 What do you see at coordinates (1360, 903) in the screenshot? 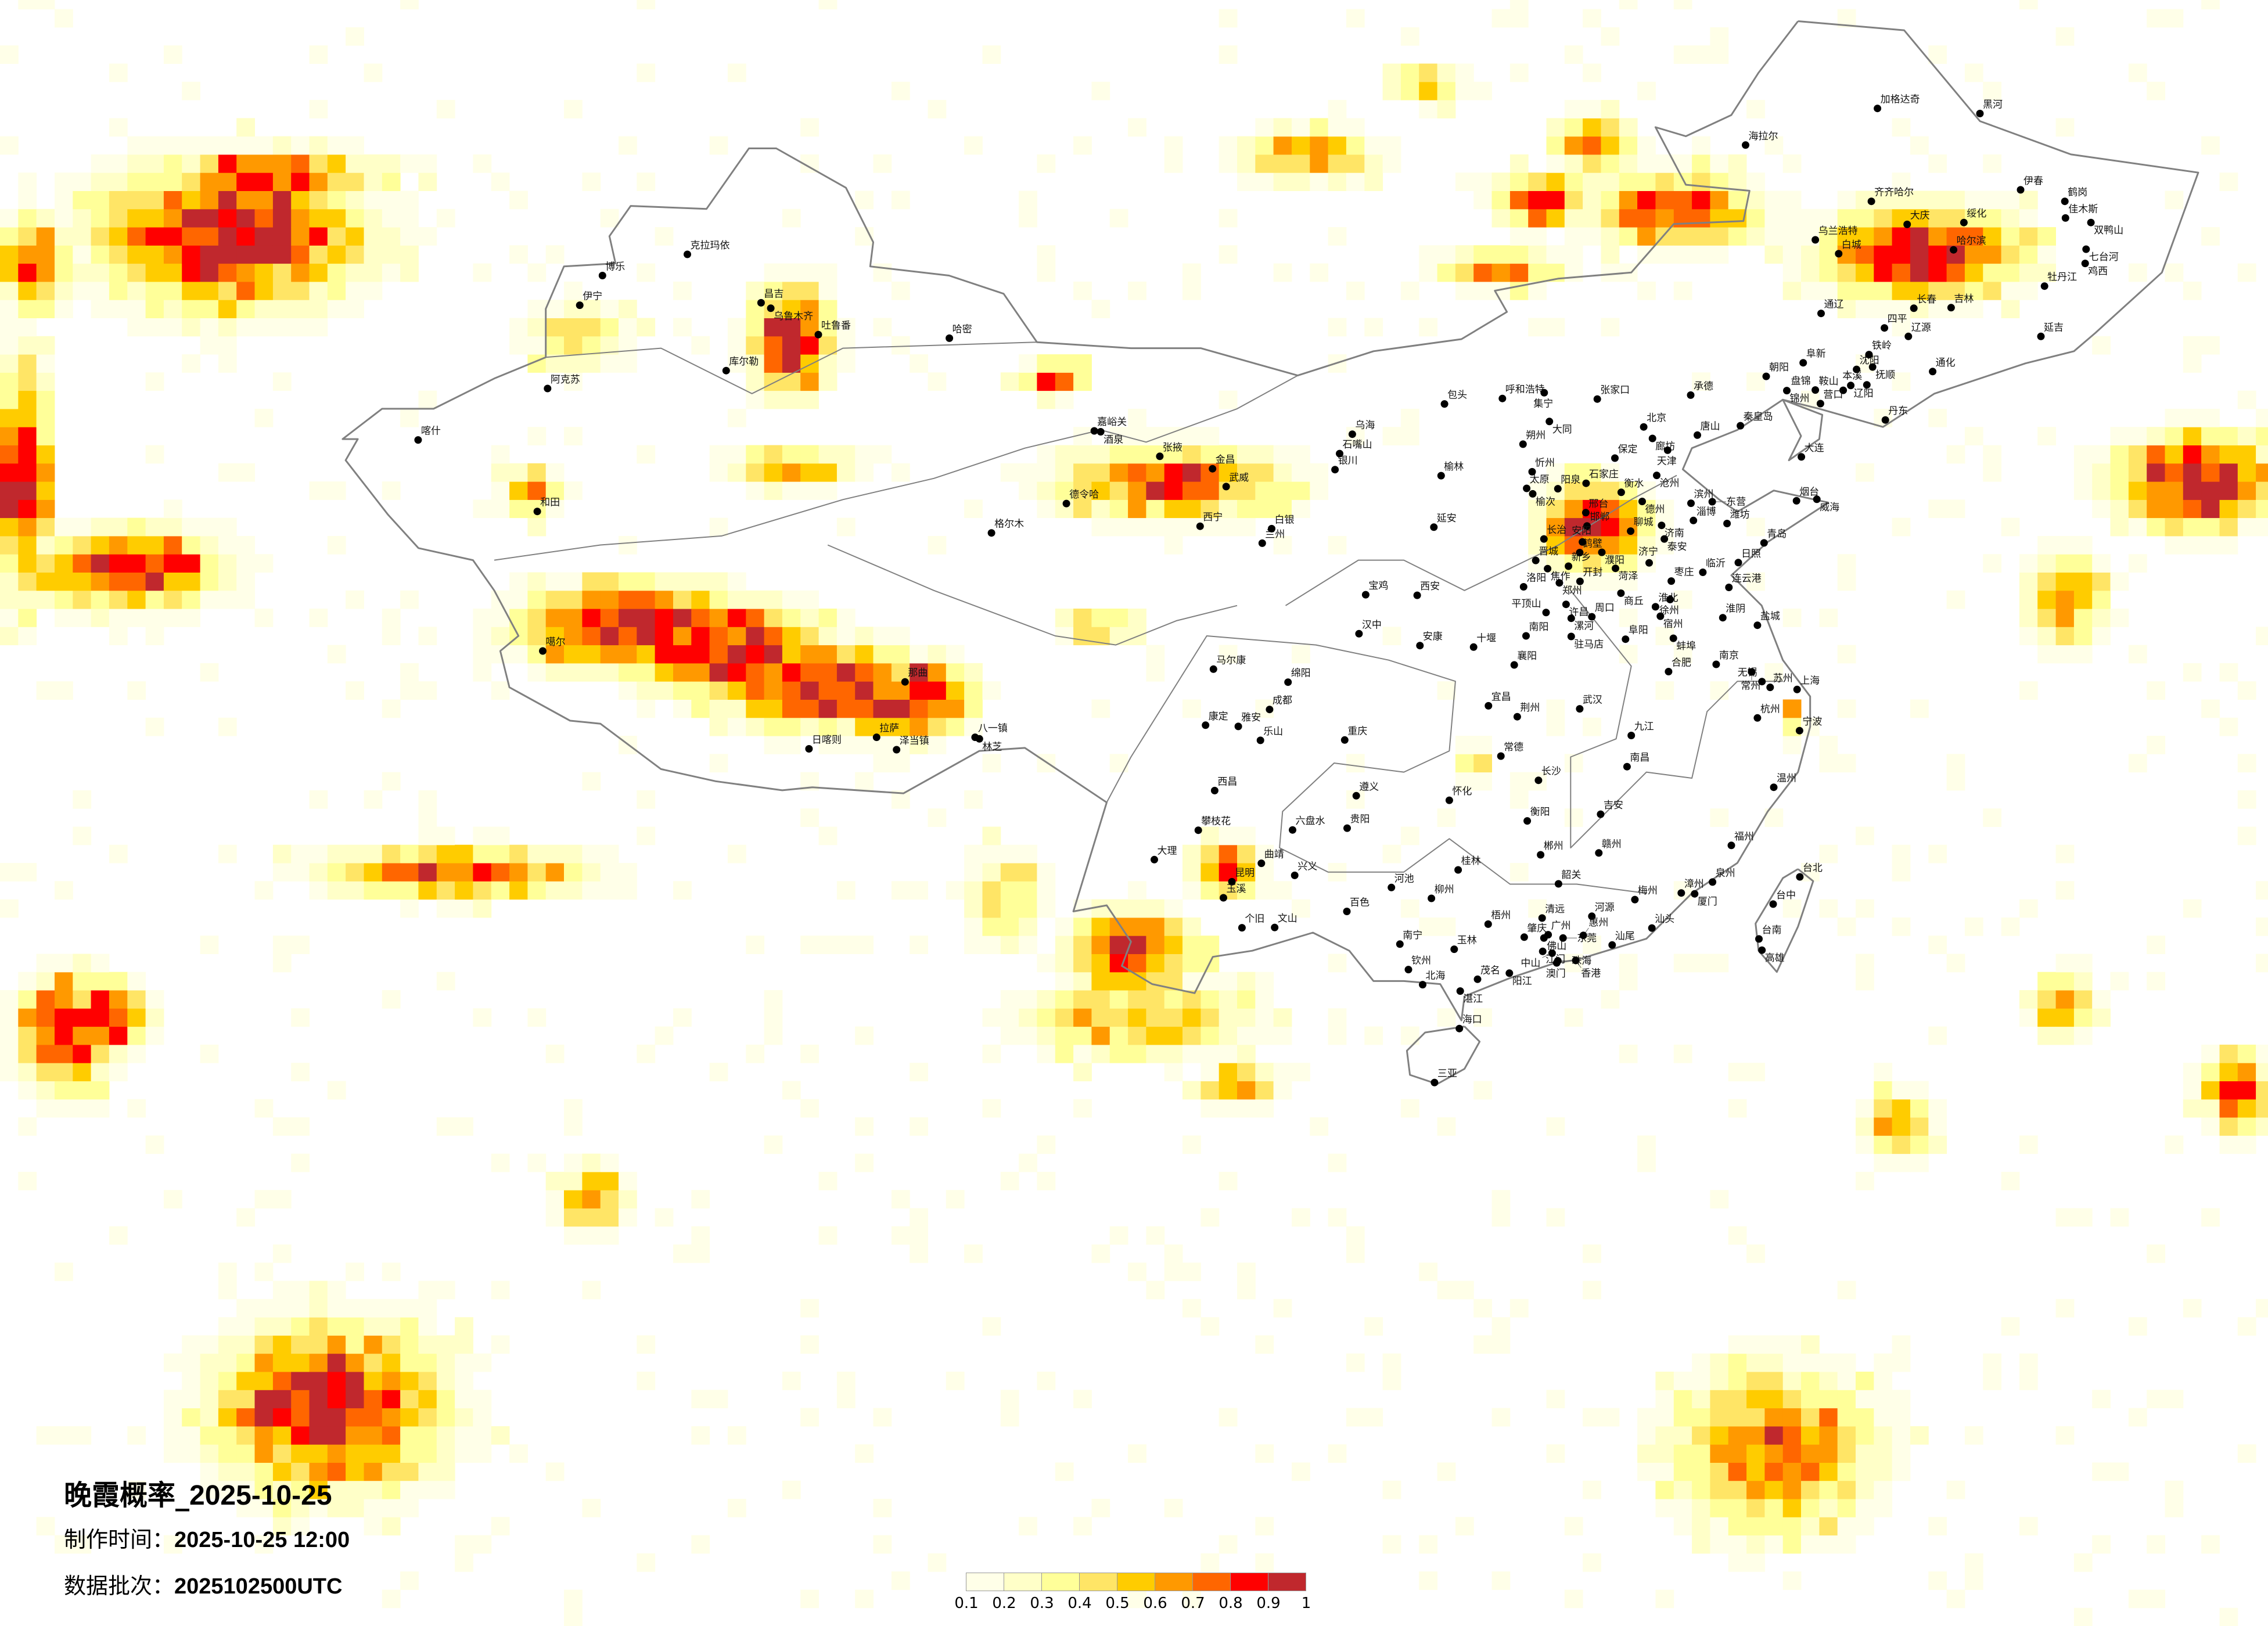
I see `city-label: 百色` at bounding box center [1360, 903].